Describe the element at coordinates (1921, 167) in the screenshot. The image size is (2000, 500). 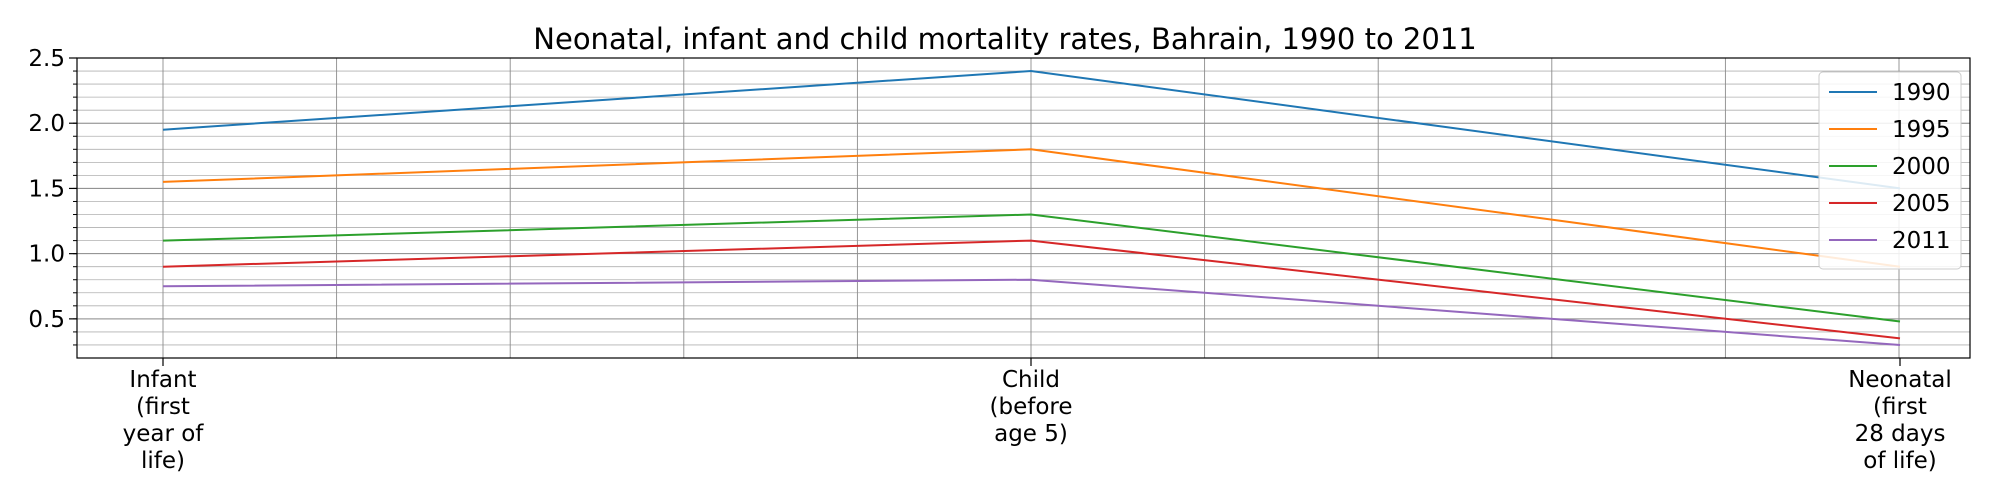
I see `legend-label: 2000` at that location.